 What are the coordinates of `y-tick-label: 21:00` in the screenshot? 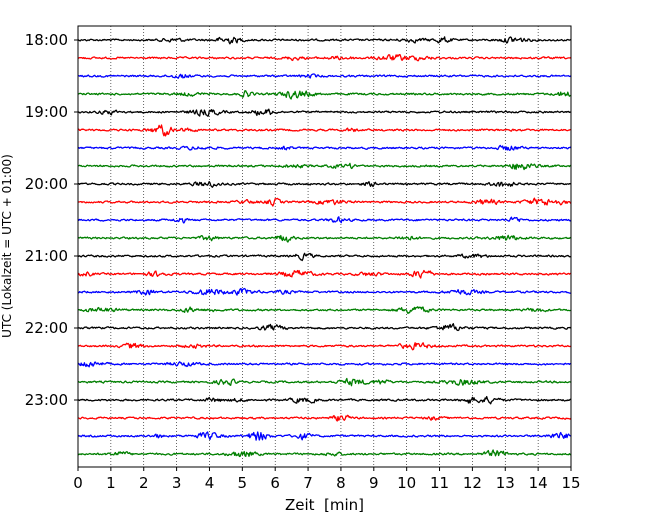 It's located at (46, 256).